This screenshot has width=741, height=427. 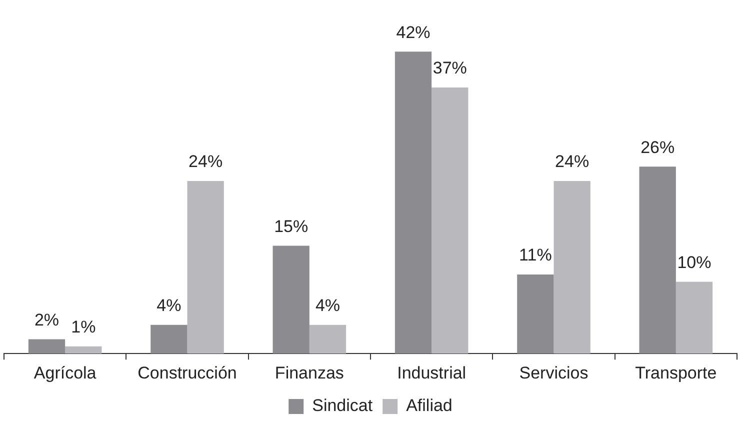 What do you see at coordinates (342, 406) in the screenshot?
I see `legend-label: Sindicat` at bounding box center [342, 406].